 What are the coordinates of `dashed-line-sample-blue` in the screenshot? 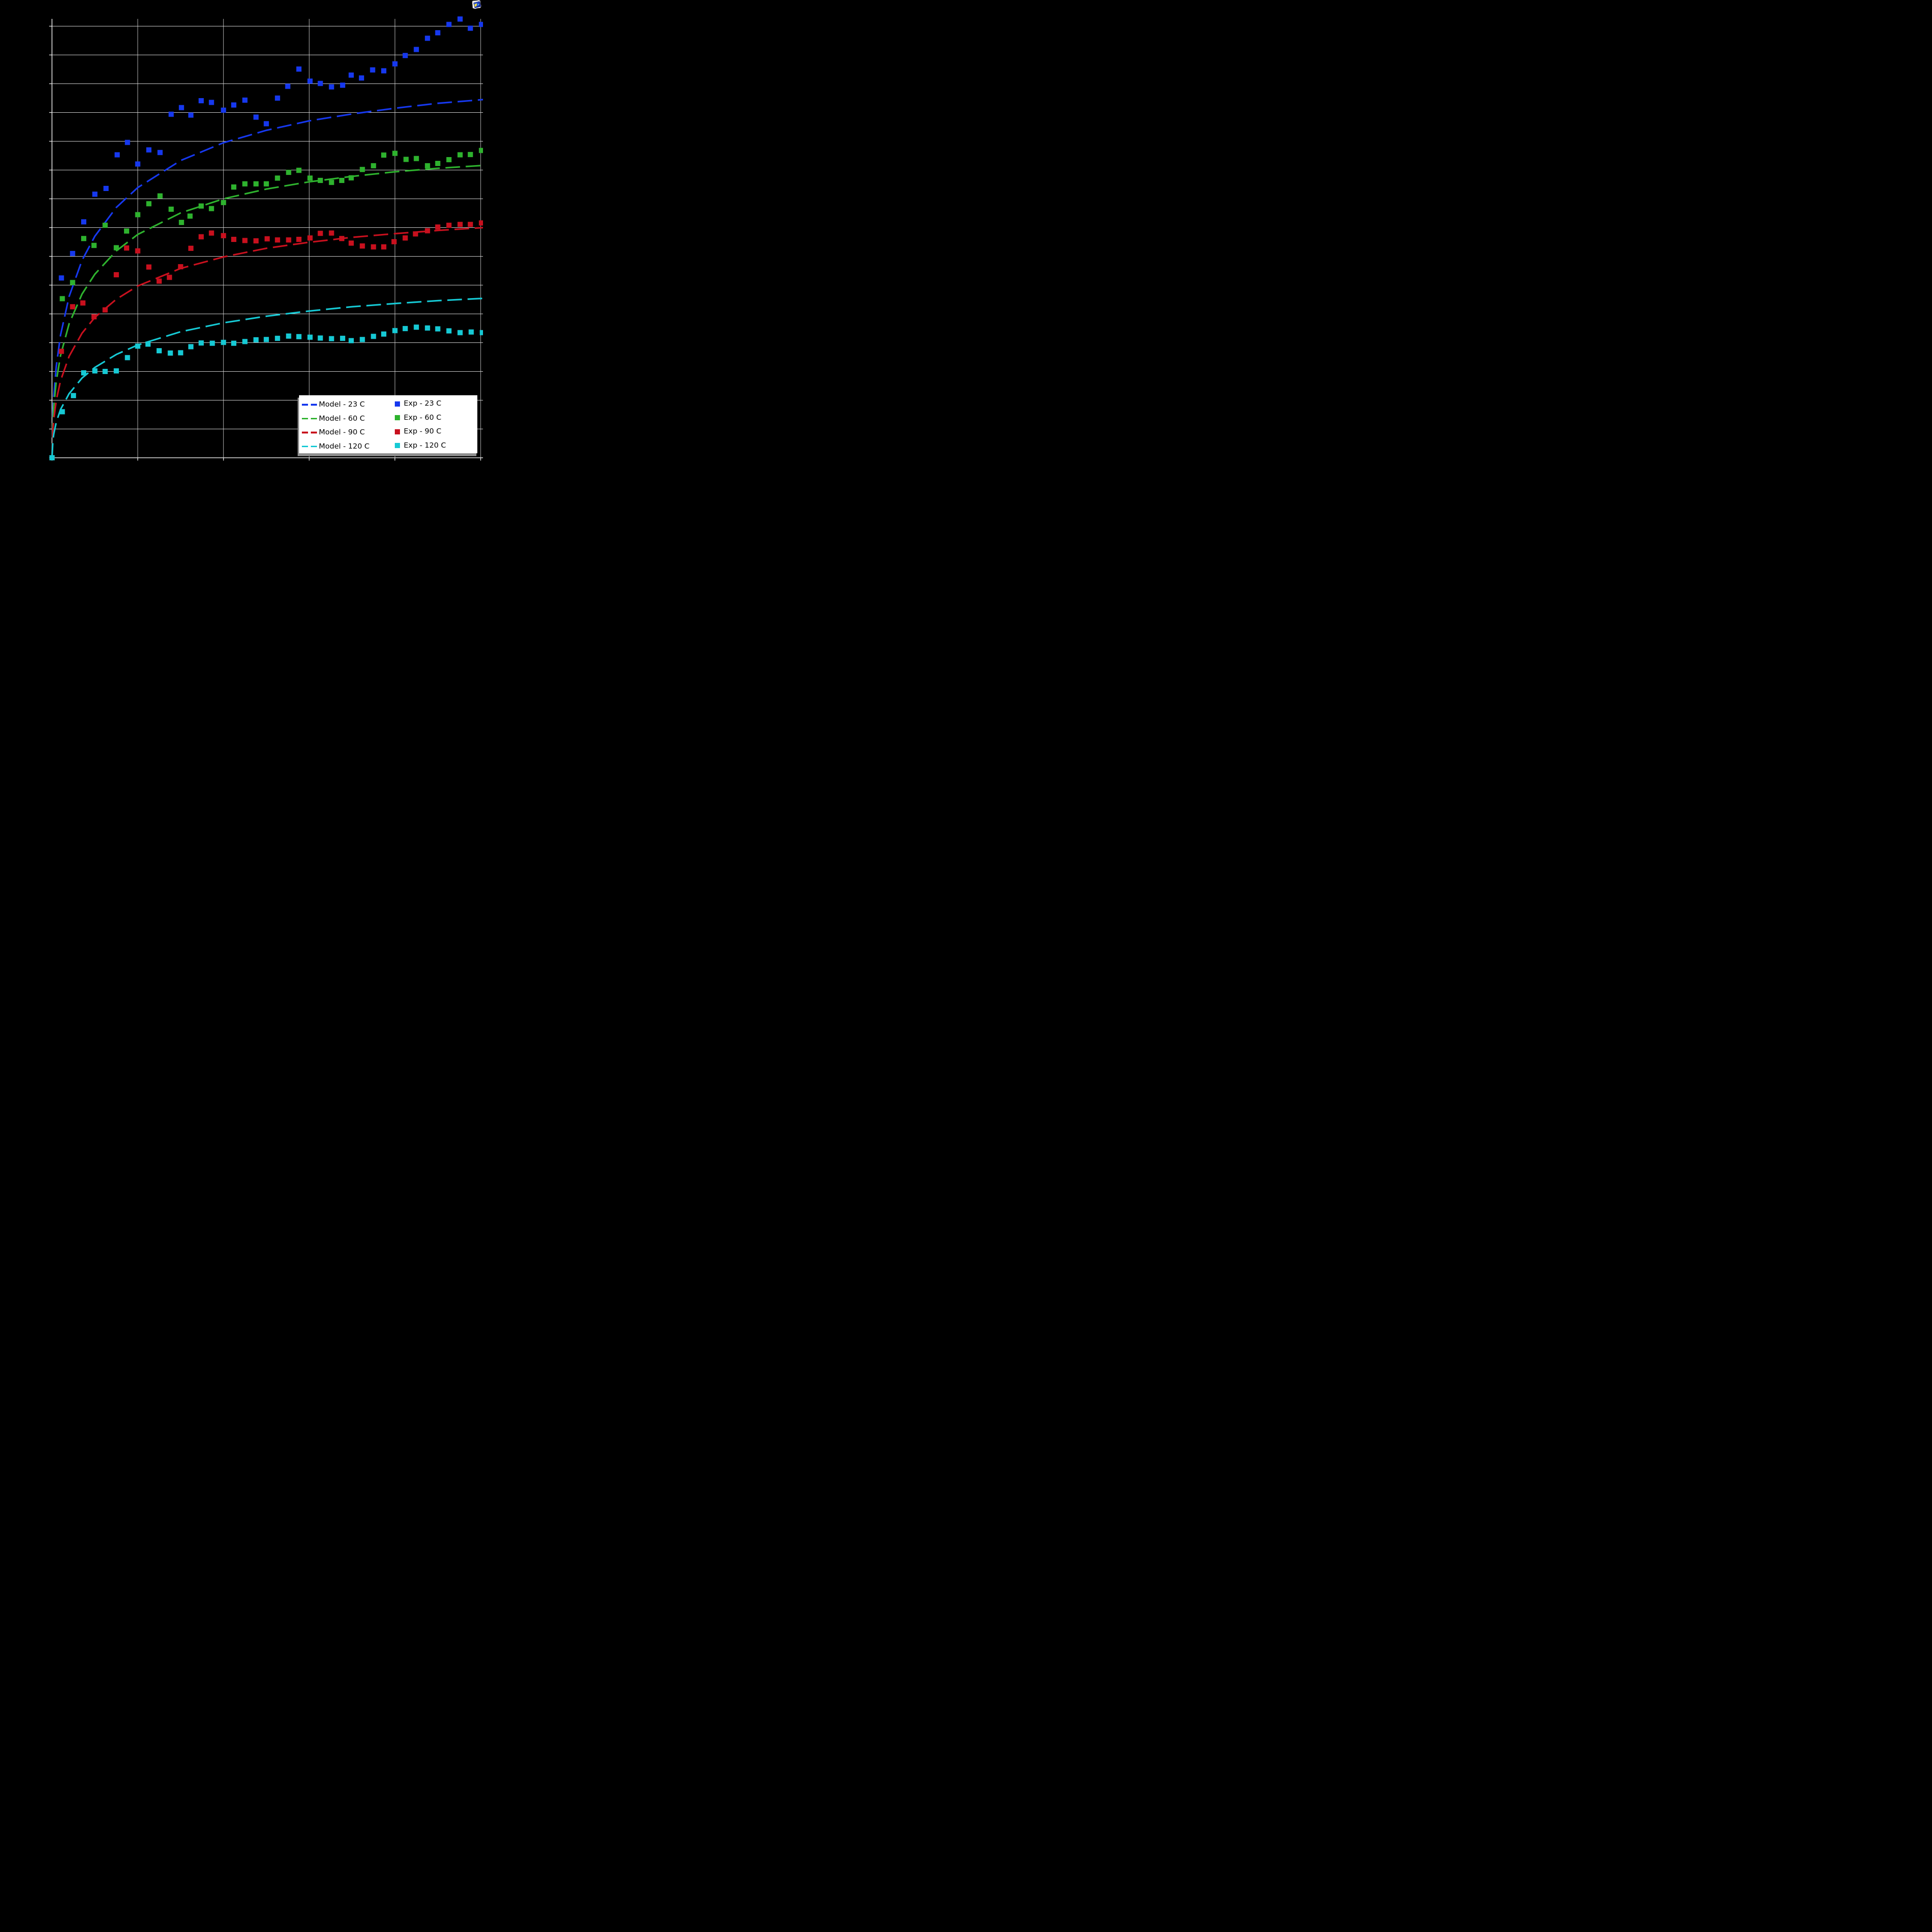 It's located at (309, 405).